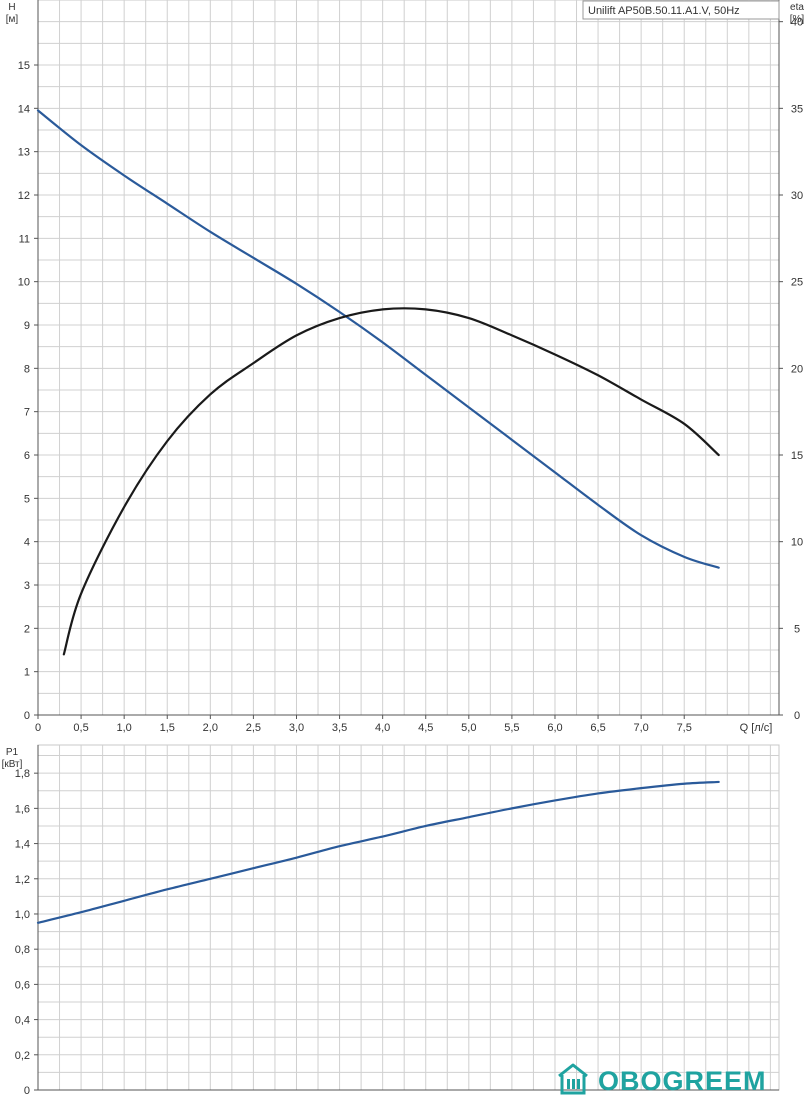 This screenshot has height=1100, width=811. I want to click on y-axis-label: P1, so click(12, 752).